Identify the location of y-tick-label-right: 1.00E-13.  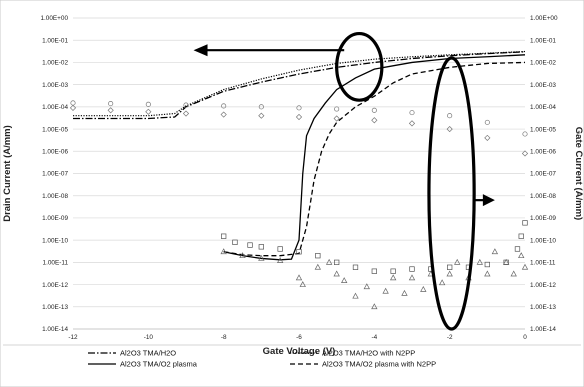
(543, 307).